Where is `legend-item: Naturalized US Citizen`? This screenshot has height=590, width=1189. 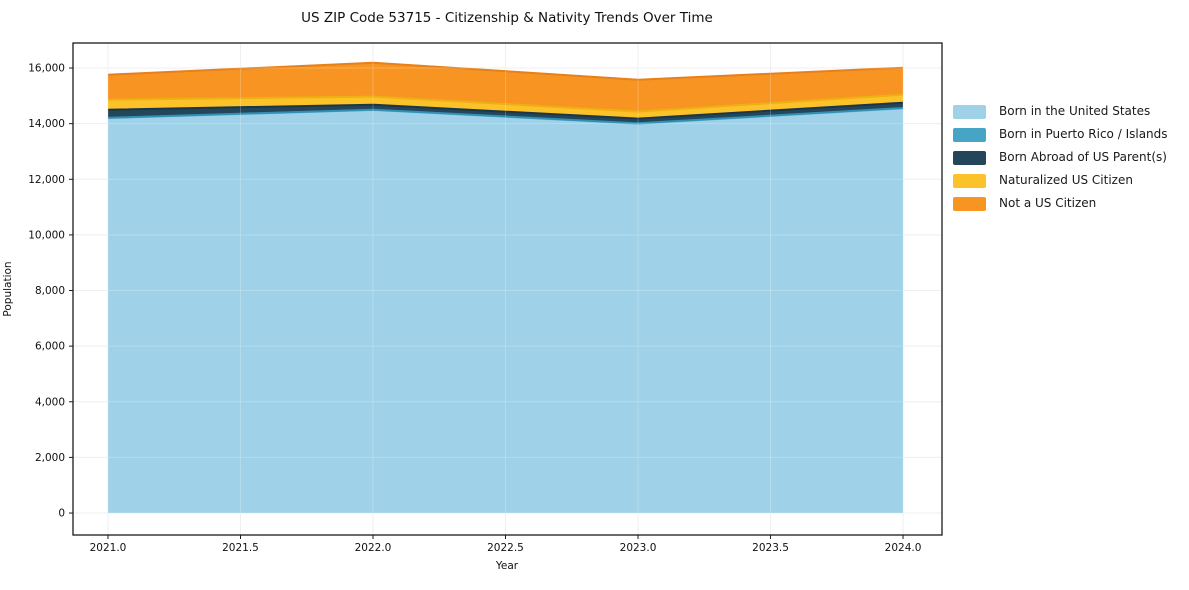
legend-item: Naturalized US Citizen is located at coordinates (1060, 180).